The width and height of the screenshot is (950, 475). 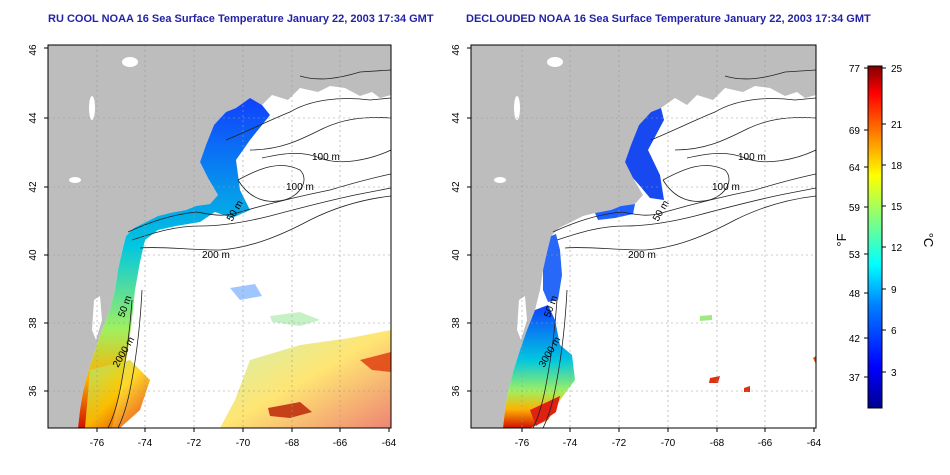 What do you see at coordinates (174, 263) in the screenshot?
I see `sst-coastal-band` at bounding box center [174, 263].